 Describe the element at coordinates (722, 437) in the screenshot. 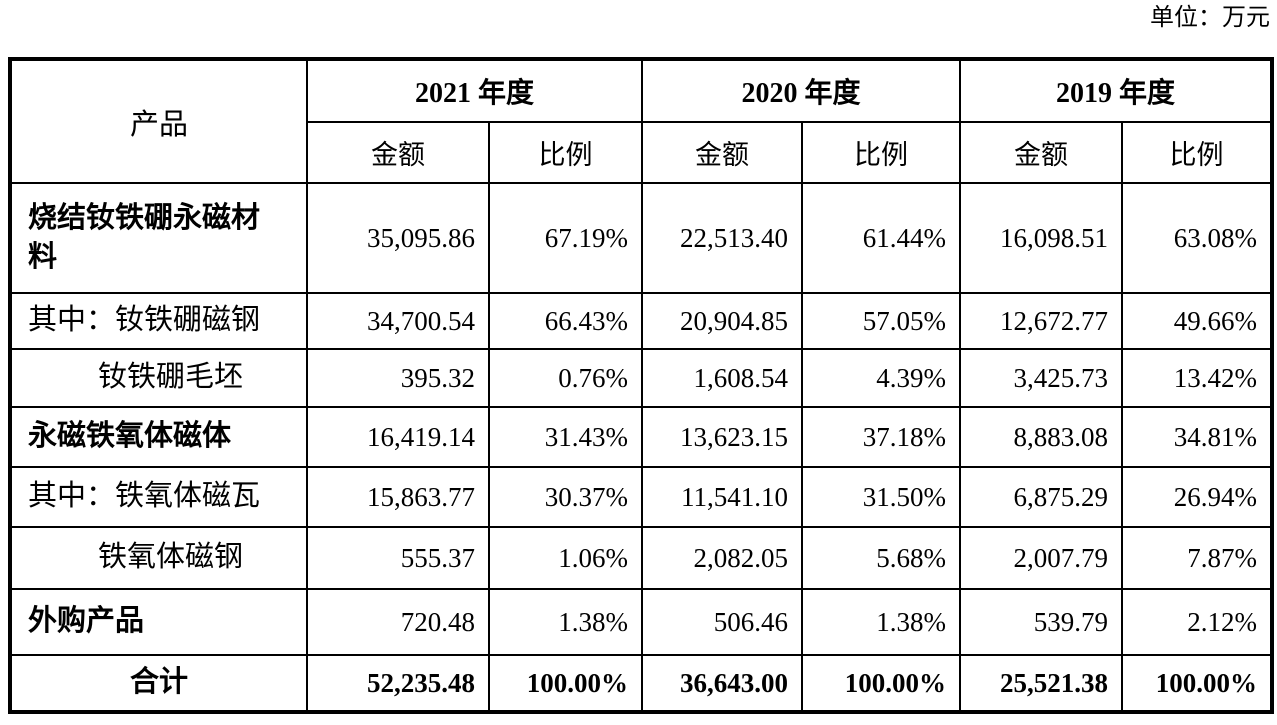

I see `amount-2020: 13,623.15` at that location.